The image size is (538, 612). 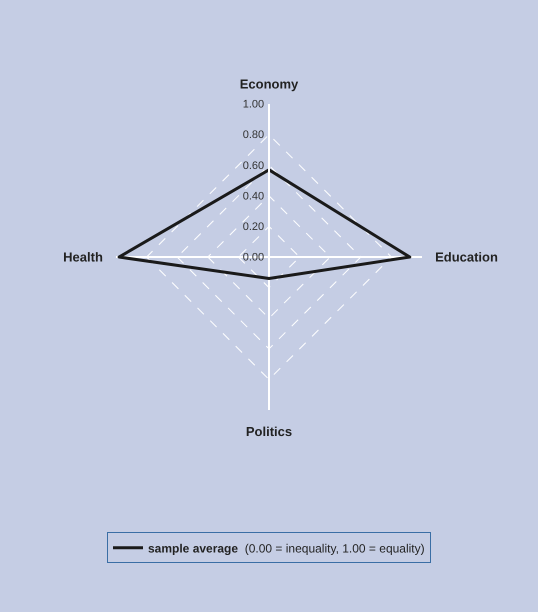 I want to click on text: (0.00 = inequality, 1.00 = equality), so click(x=334, y=548).